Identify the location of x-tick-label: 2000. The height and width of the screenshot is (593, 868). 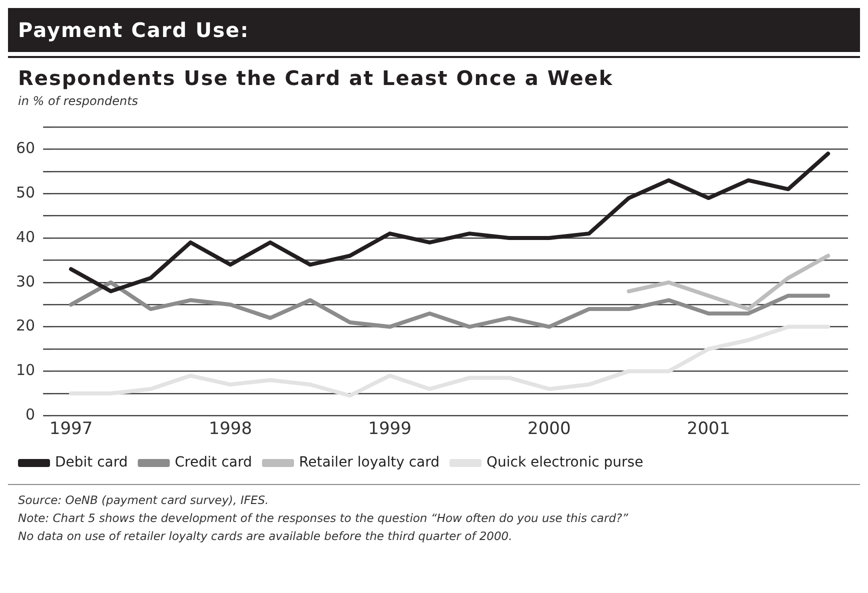
(549, 429).